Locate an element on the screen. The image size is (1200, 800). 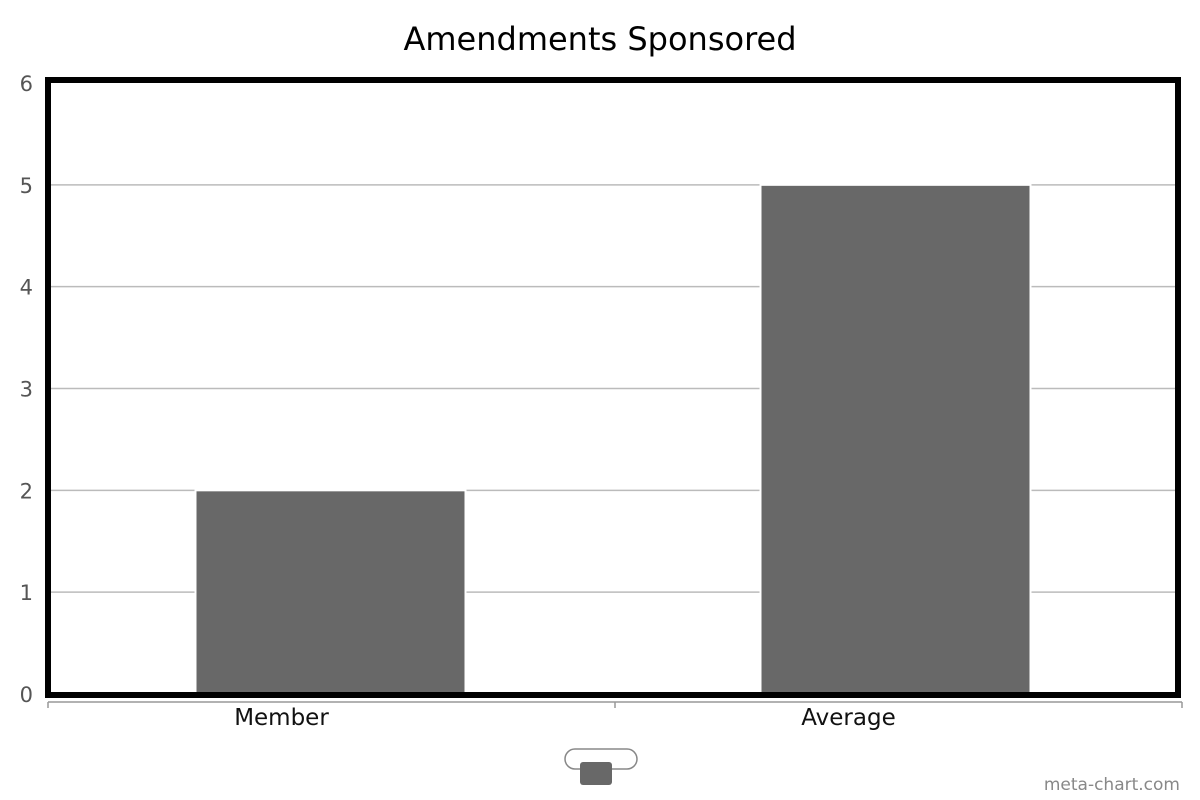
legend is located at coordinates (601, 766).